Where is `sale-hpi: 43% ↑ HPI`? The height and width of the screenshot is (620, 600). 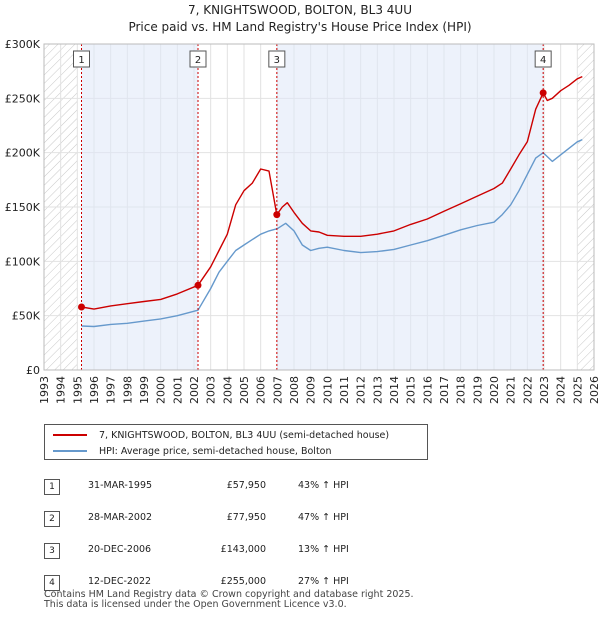
sale-hpi: 43% ↑ HPI is located at coordinates (323, 485).